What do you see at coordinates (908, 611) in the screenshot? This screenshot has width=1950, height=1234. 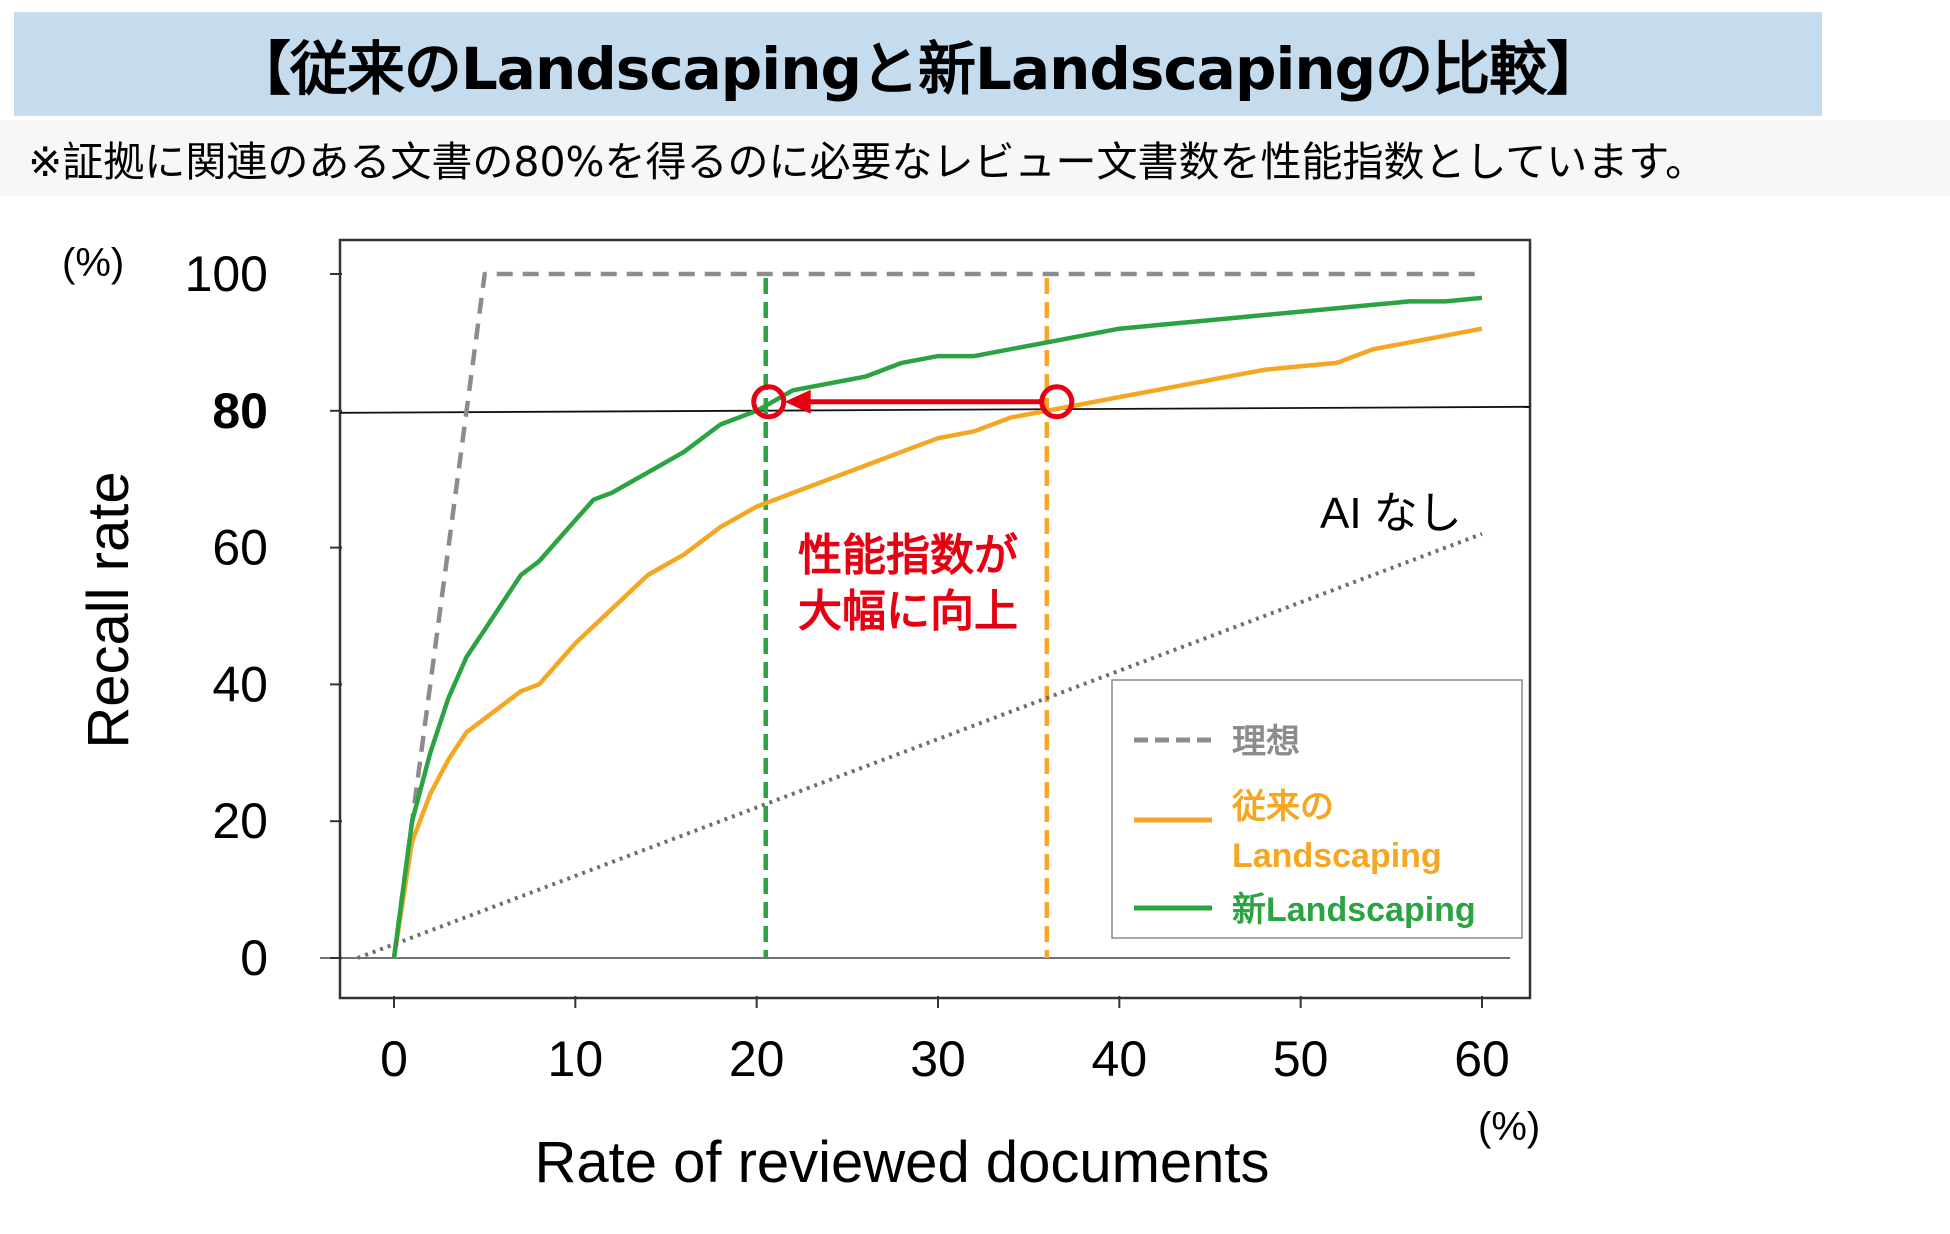 I see `improvement-label: 大幅に向上` at bounding box center [908, 611].